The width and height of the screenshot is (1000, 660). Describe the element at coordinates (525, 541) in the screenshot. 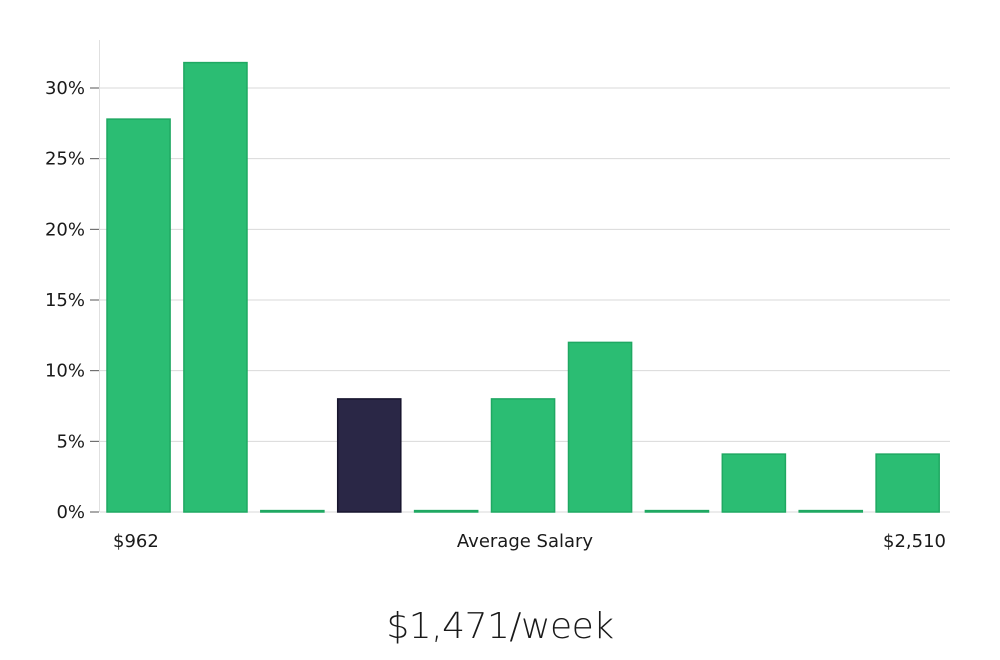

I see `x-axis-label: Average Salary` at that location.